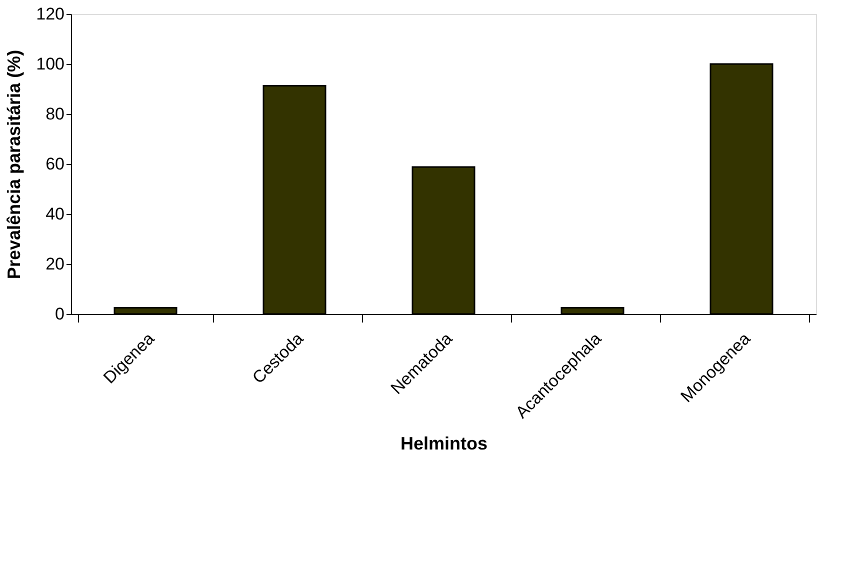 The height and width of the screenshot is (579, 854). I want to click on x-axis-title: Helmintos, so click(444, 443).